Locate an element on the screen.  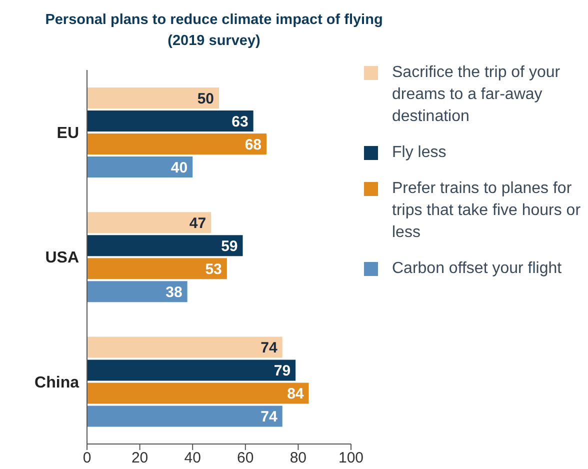
data-label: 38 is located at coordinates (174, 292).